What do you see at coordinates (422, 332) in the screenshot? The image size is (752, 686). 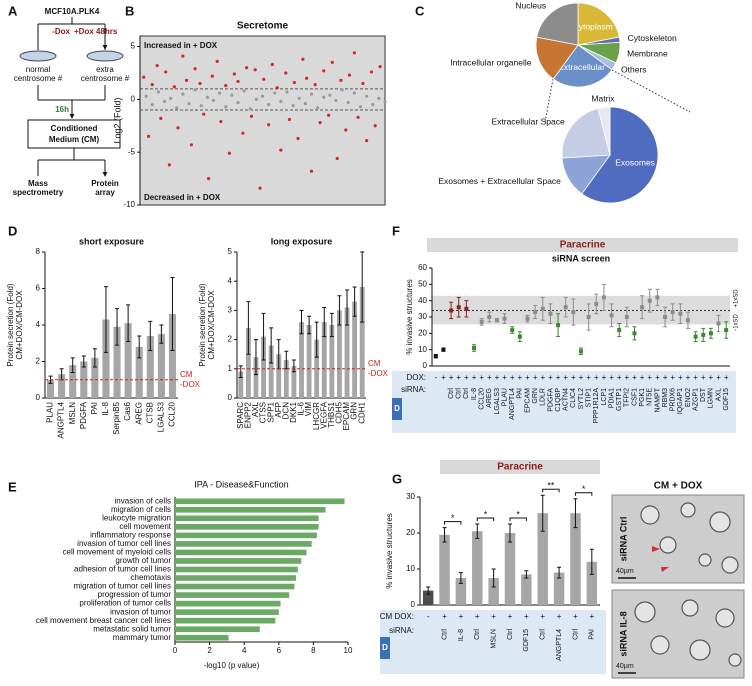 I see `y-tick-label: 20` at bounding box center [422, 332].